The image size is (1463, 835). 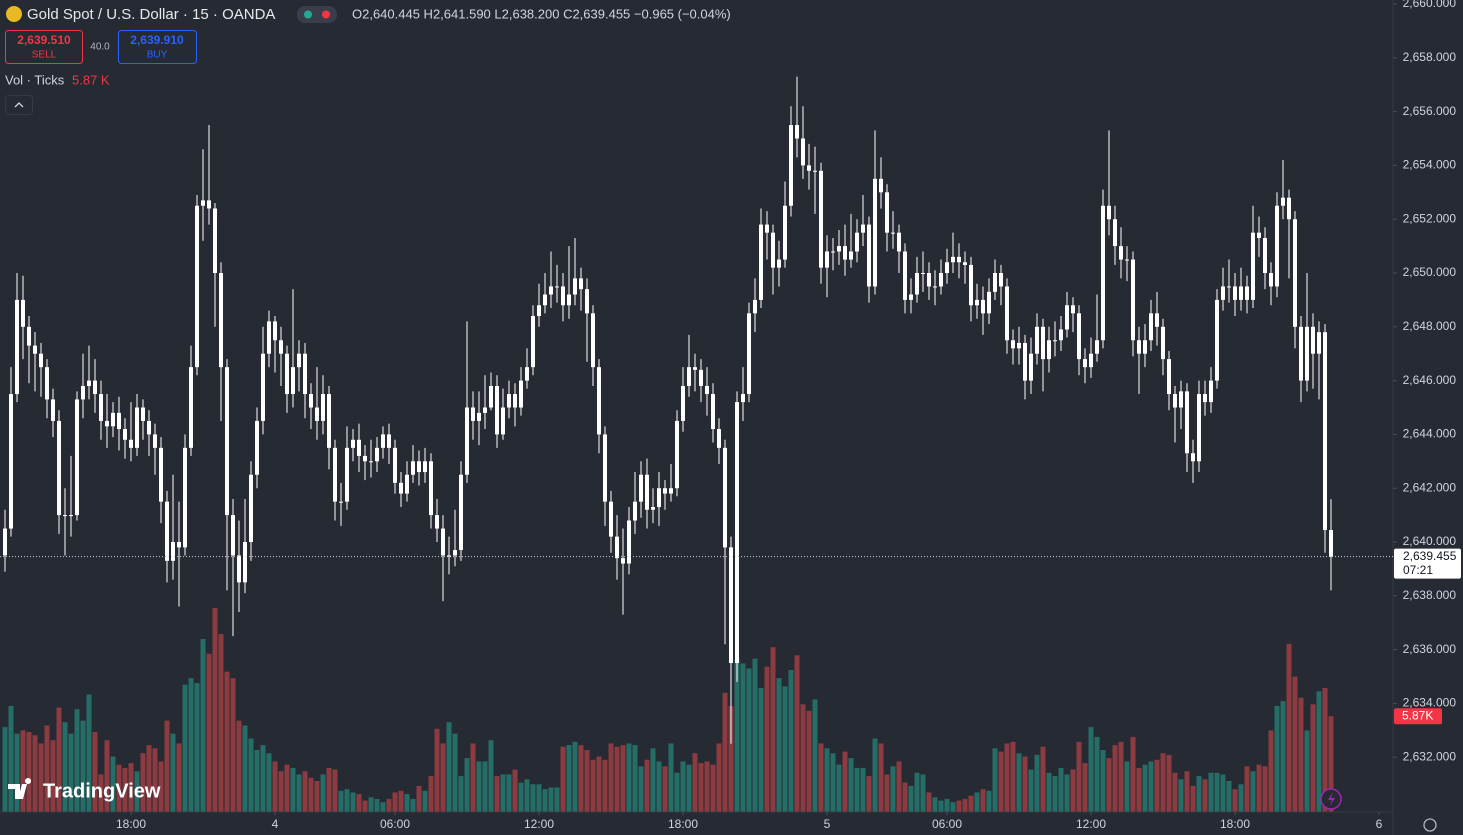 I want to click on buy-label: BUY, so click(x=157, y=55).